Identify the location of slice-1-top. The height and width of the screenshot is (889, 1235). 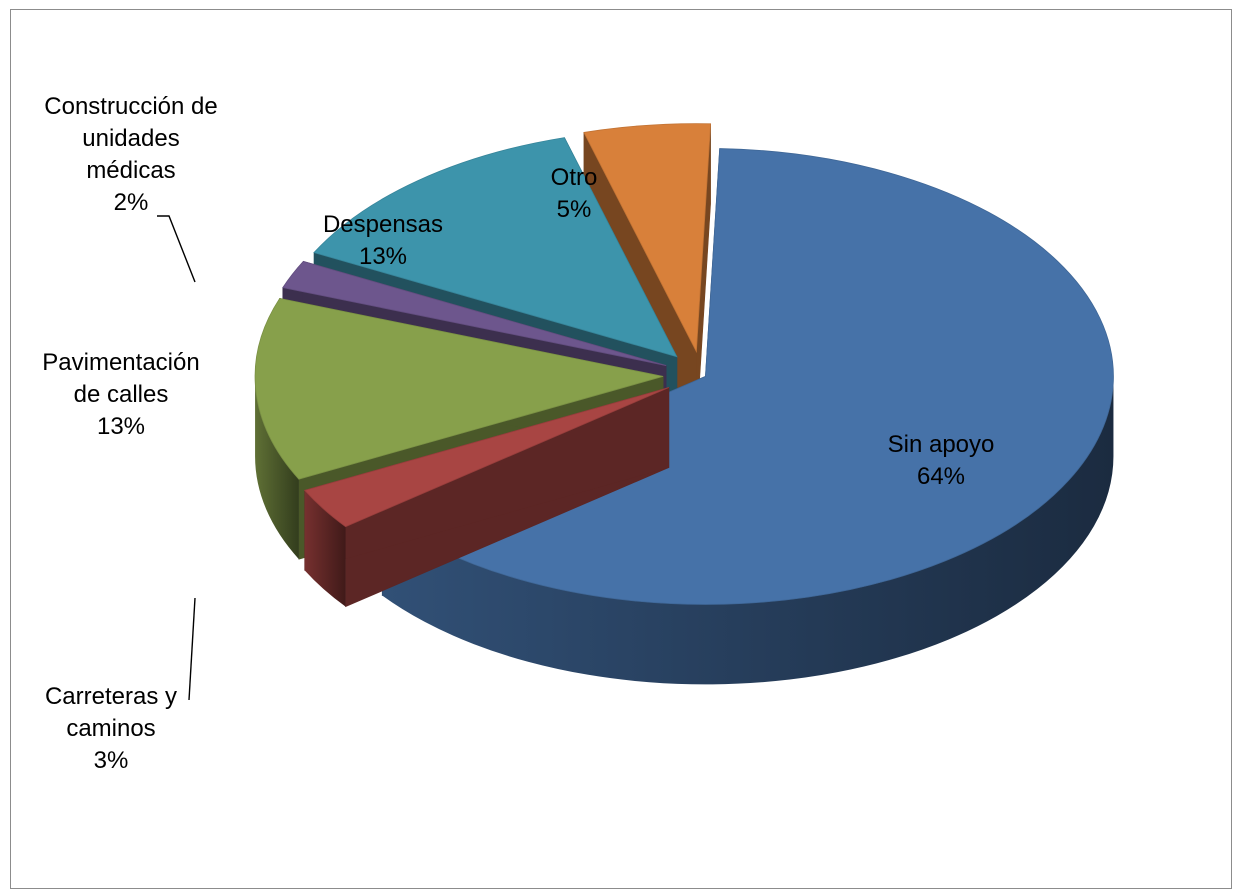
(486, 457).